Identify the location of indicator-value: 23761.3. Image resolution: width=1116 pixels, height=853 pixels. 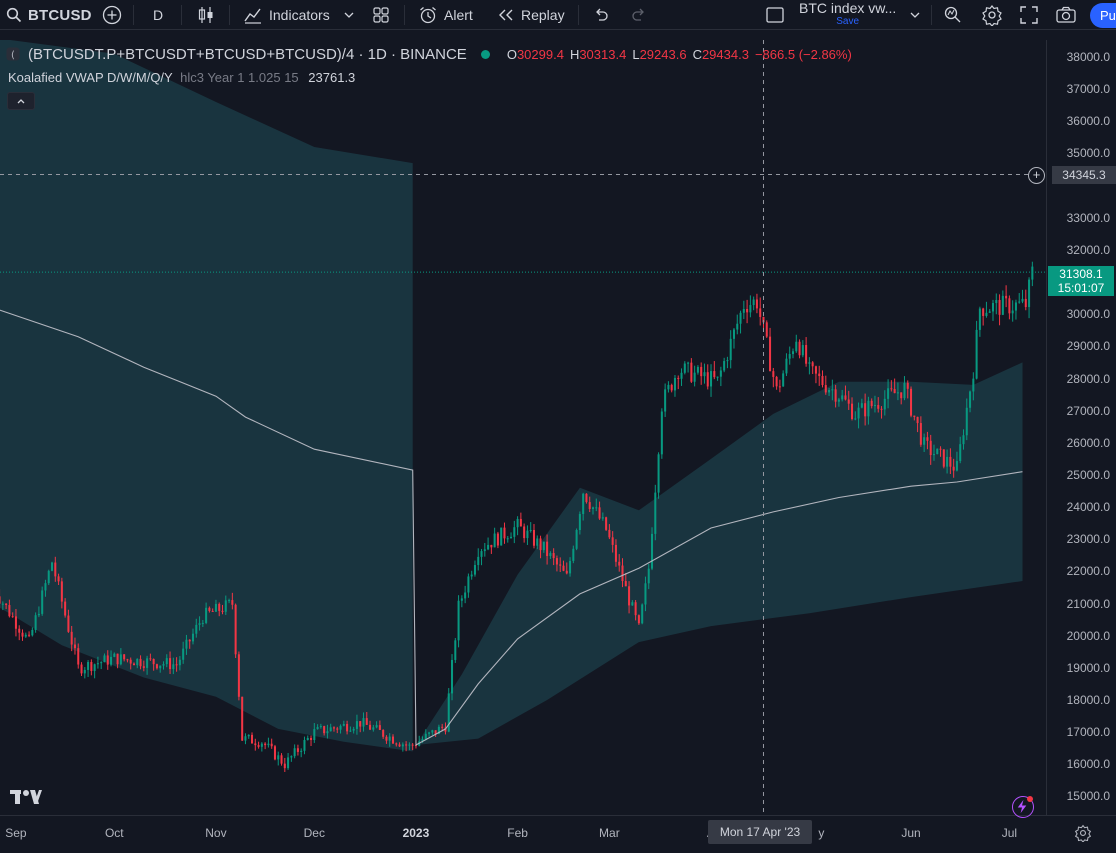
(332, 77).